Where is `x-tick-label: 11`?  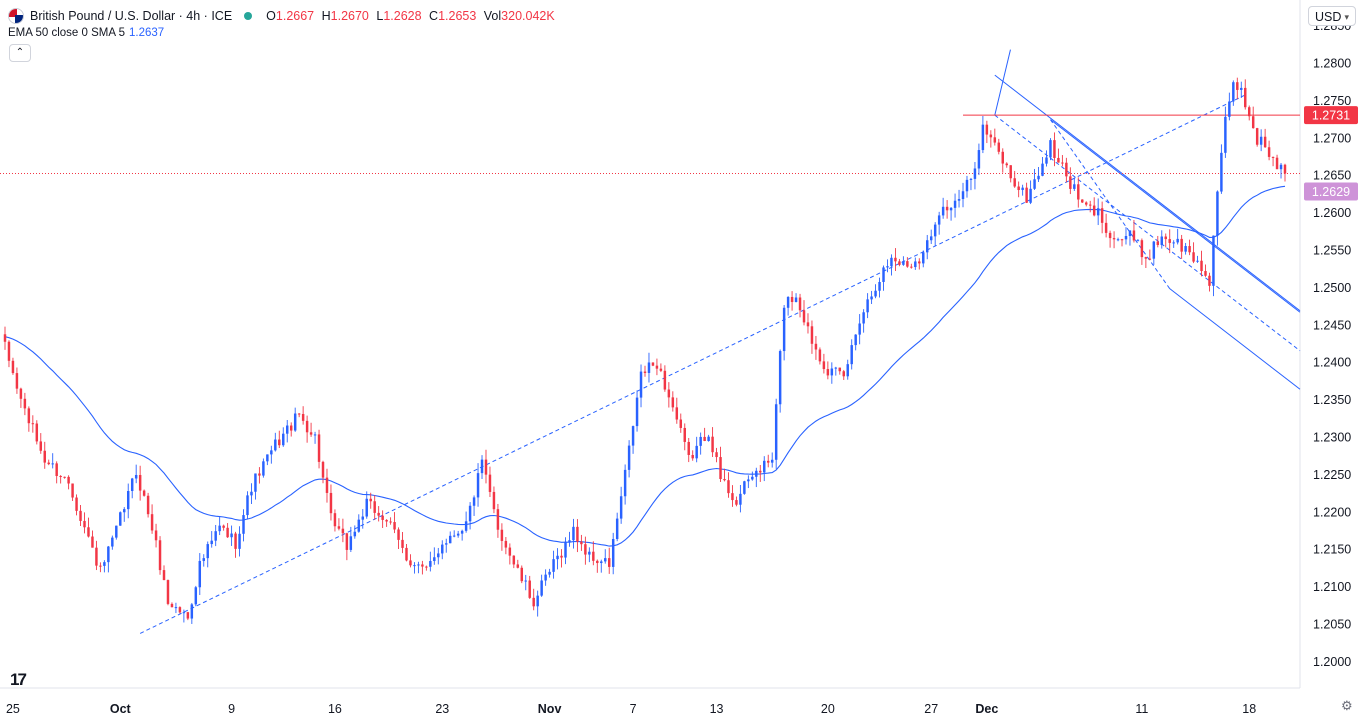
x-tick-label: 11 is located at coordinates (1141, 709).